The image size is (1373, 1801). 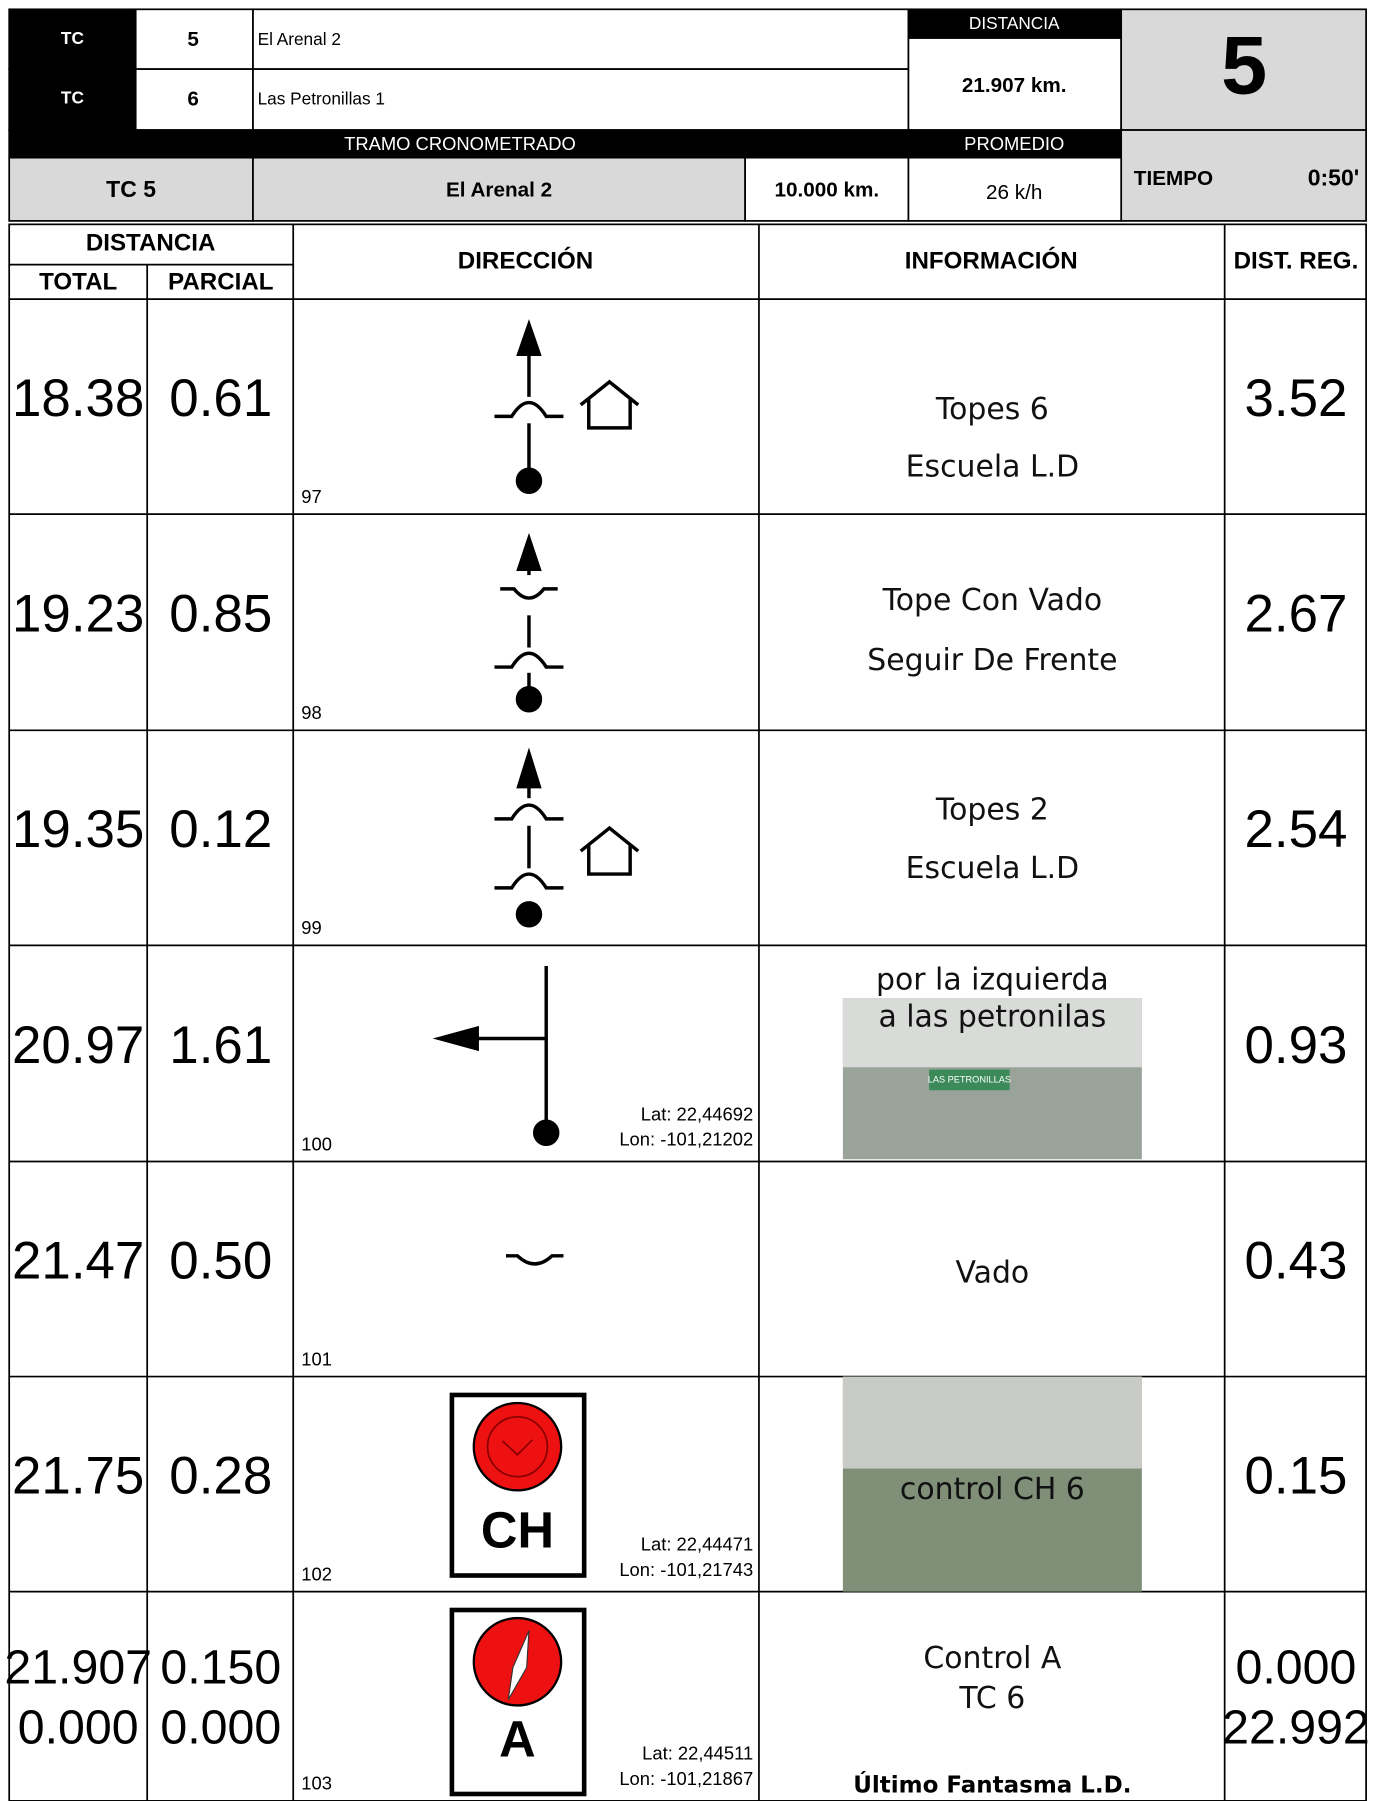 I want to click on distance-reg: 2.54, so click(x=1295, y=829).